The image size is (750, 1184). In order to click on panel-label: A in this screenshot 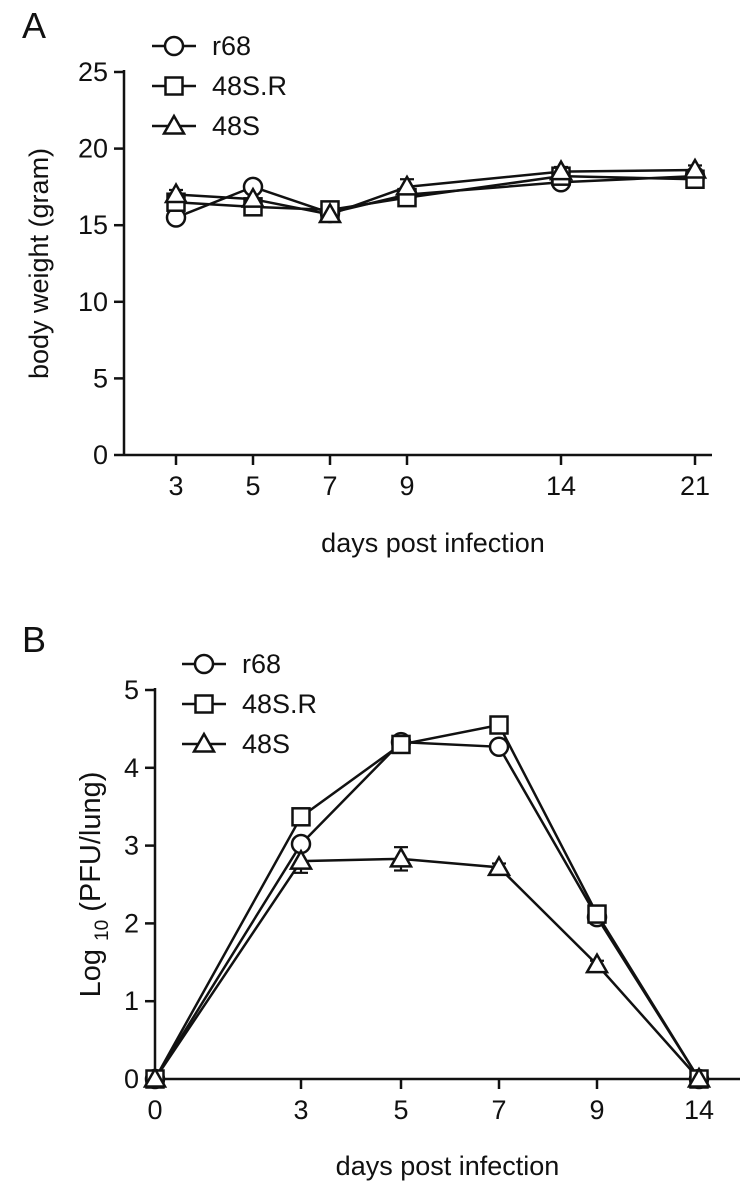, I will do `click(34, 25)`.